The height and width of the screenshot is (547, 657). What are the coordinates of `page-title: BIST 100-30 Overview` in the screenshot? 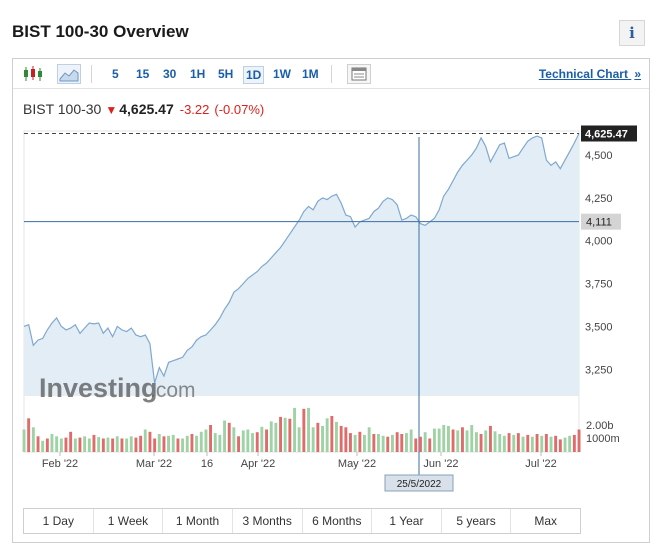 It's located at (100, 31).